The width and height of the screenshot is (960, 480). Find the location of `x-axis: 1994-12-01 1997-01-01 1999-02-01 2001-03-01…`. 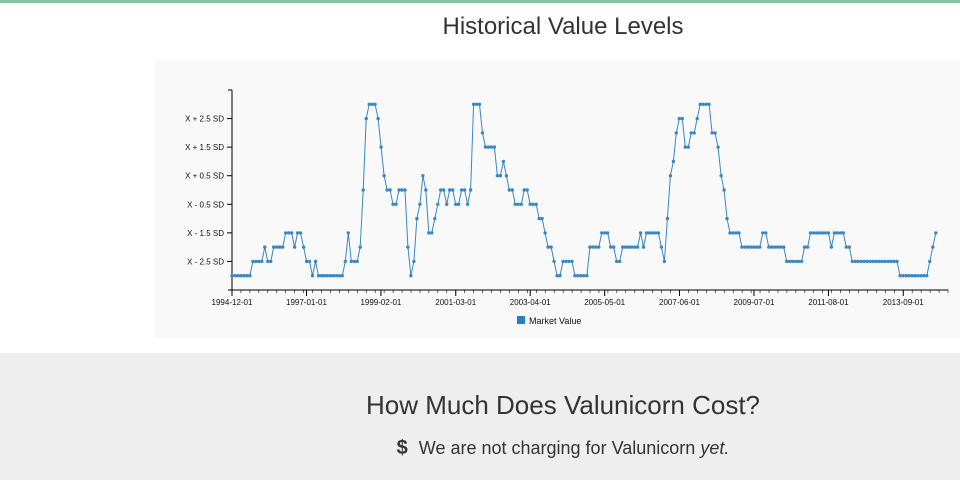

x-axis: 1994-12-01 1997-01-01 1999-02-01 2001-03-01… is located at coordinates (580, 298).